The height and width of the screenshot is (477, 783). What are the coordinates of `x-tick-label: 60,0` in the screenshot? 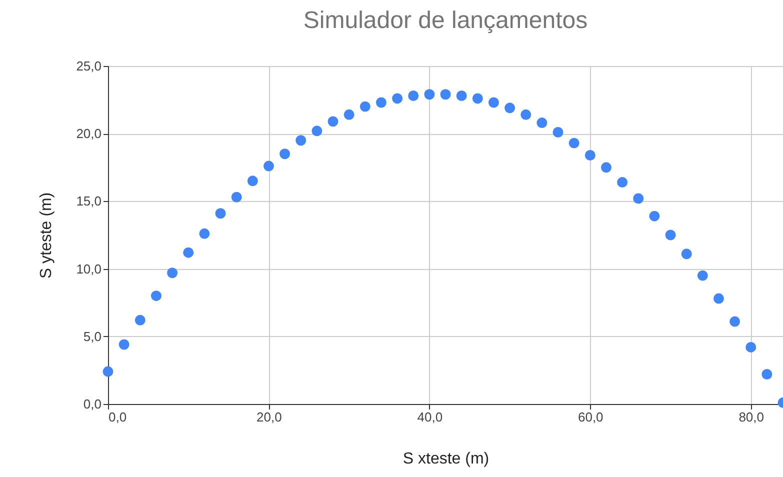 It's located at (591, 417).